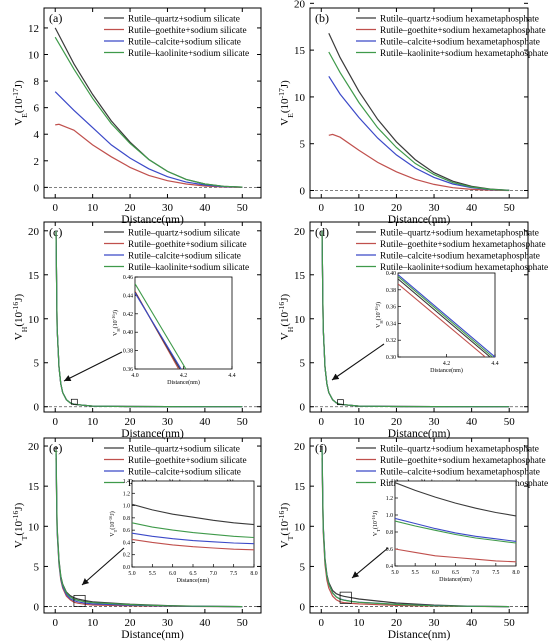  What do you see at coordinates (152, 574) in the screenshot?
I see `inset-x-tick-label: 5.5` at bounding box center [152, 574].